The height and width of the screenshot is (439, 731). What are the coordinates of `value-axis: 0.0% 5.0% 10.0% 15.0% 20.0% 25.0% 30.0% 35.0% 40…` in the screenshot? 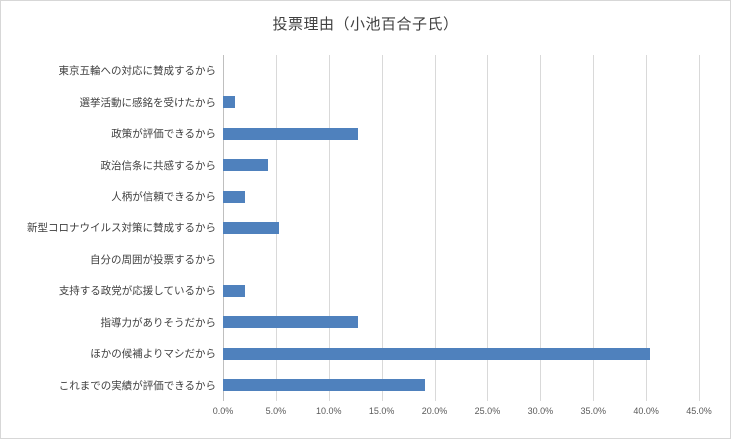 It's located at (462, 410).